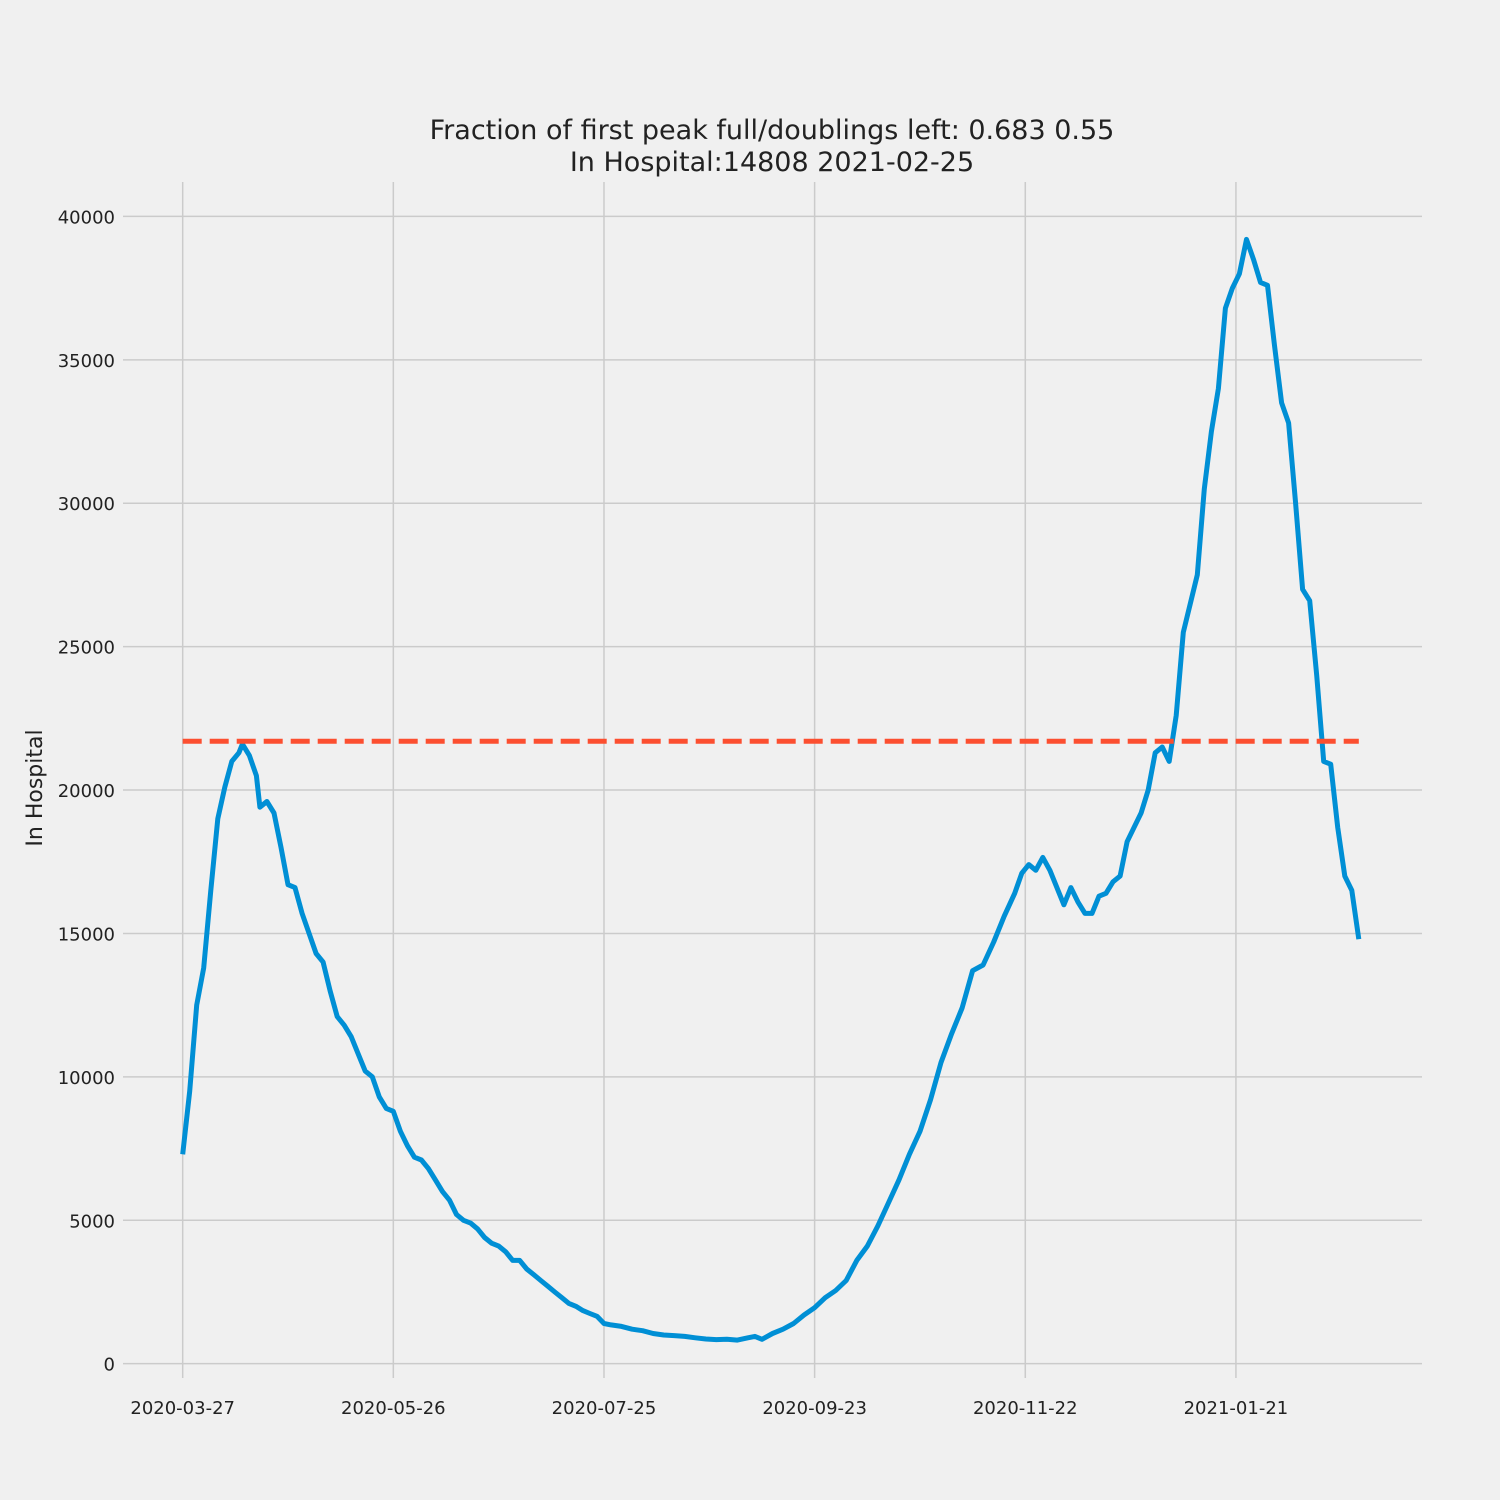  I want to click on y-tick-label: 15000, so click(86, 934).